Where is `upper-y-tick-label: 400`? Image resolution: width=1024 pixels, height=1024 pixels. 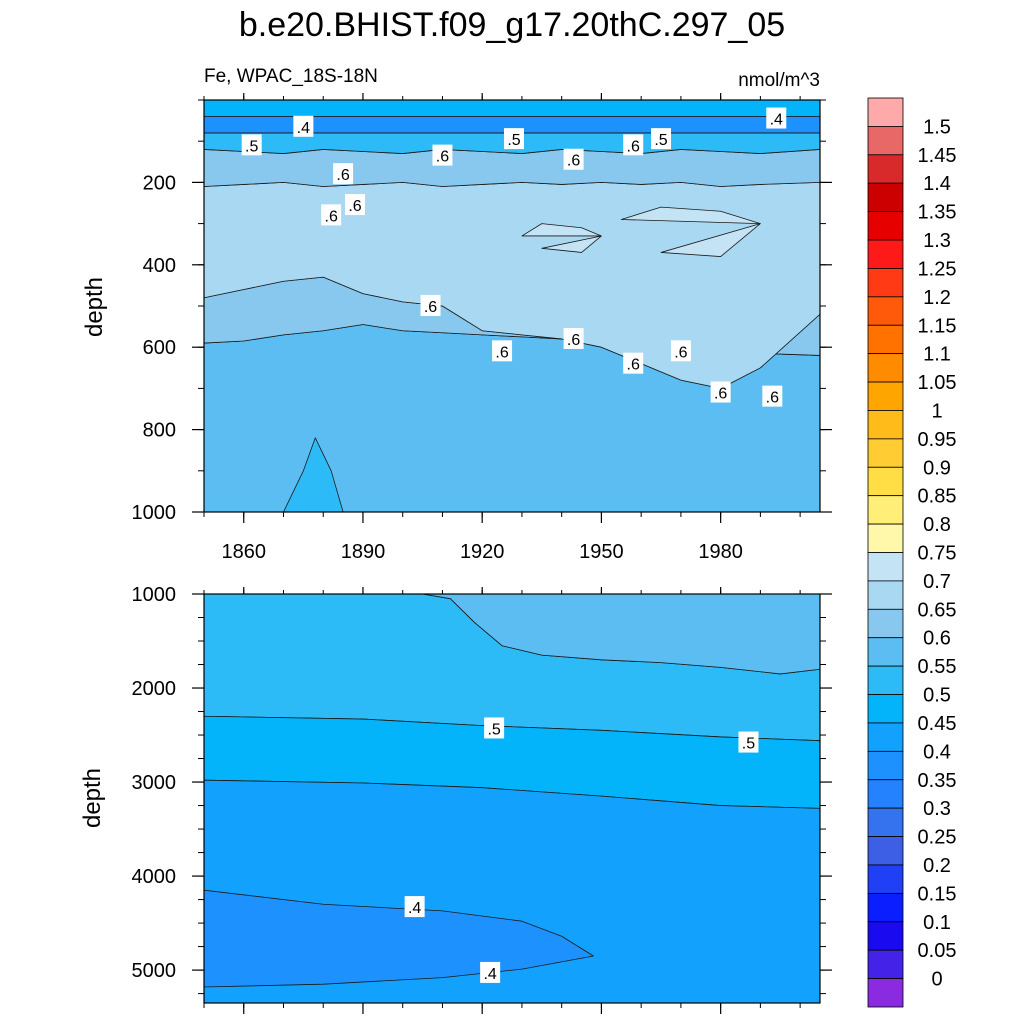 upper-y-tick-label: 400 is located at coordinates (159, 266).